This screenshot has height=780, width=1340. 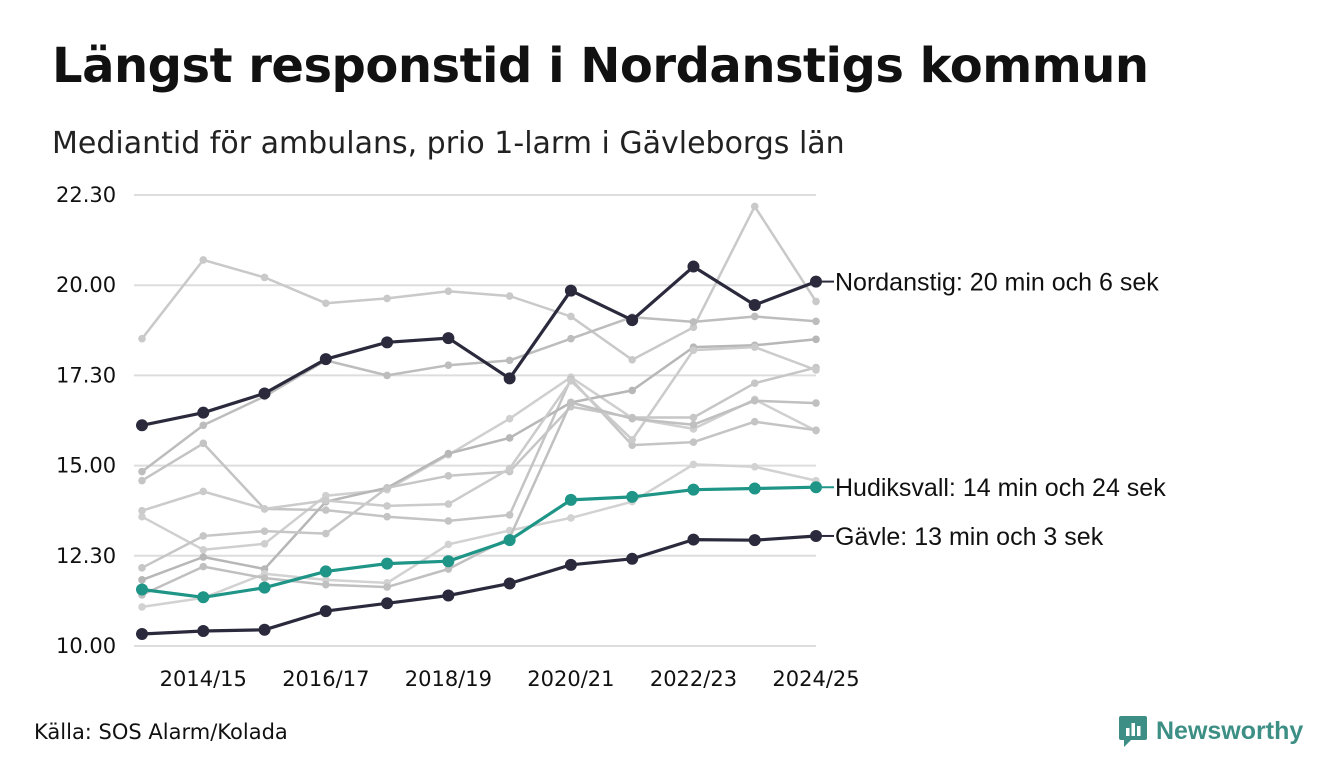 What do you see at coordinates (86, 375) in the screenshot?
I see `y-tick-label: 17.30` at bounding box center [86, 375].